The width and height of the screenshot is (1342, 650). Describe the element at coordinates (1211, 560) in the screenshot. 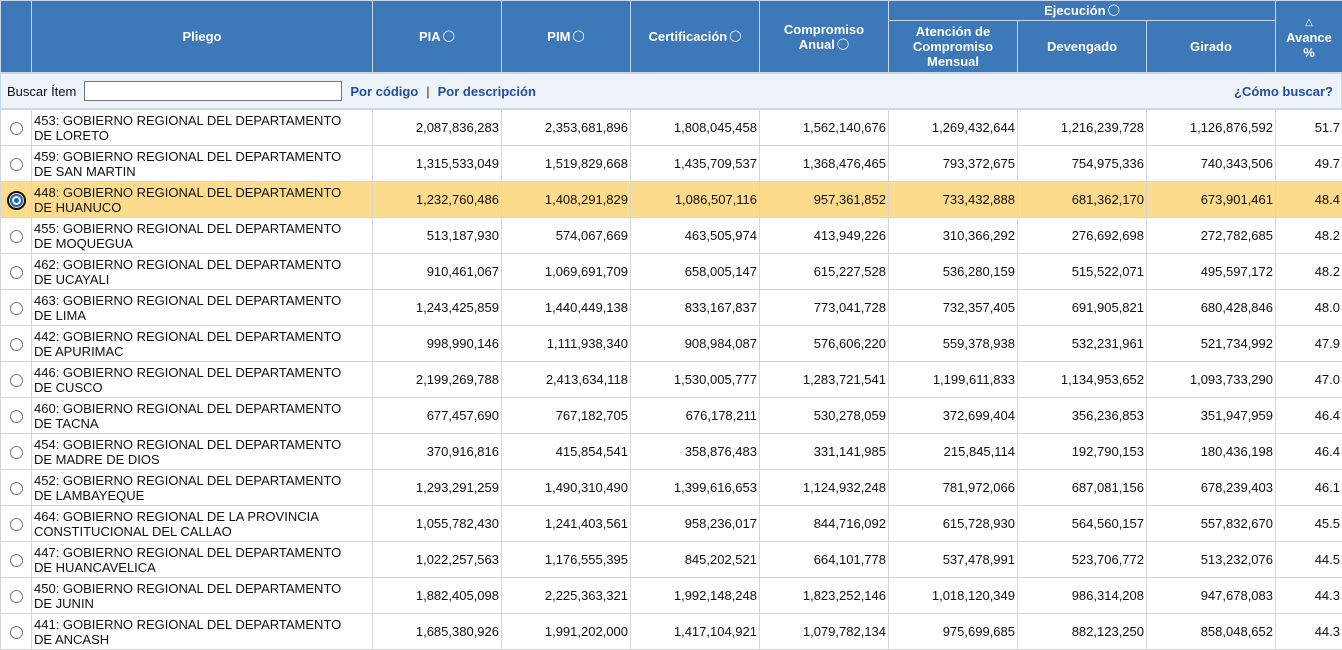

I see `girado-cell: 513,232,076` at that location.